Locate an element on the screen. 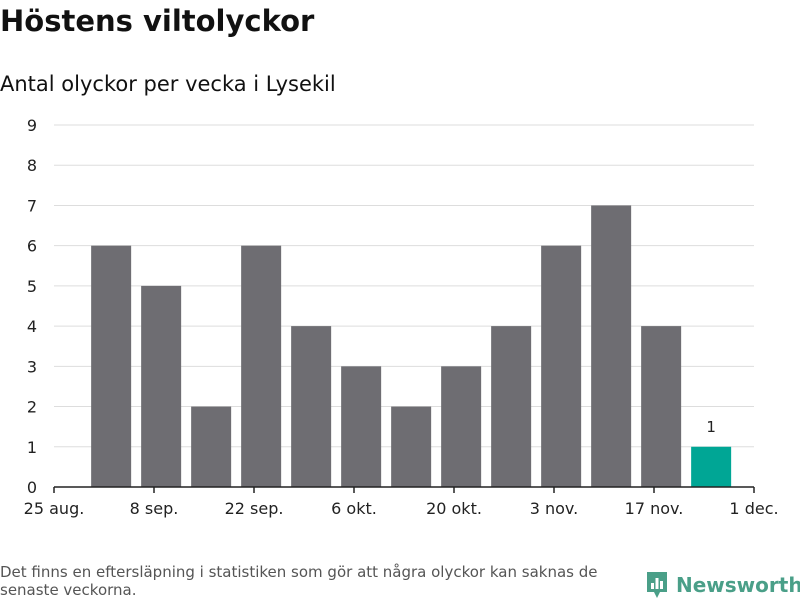  x-tick-label: 6 okt. is located at coordinates (354, 508).